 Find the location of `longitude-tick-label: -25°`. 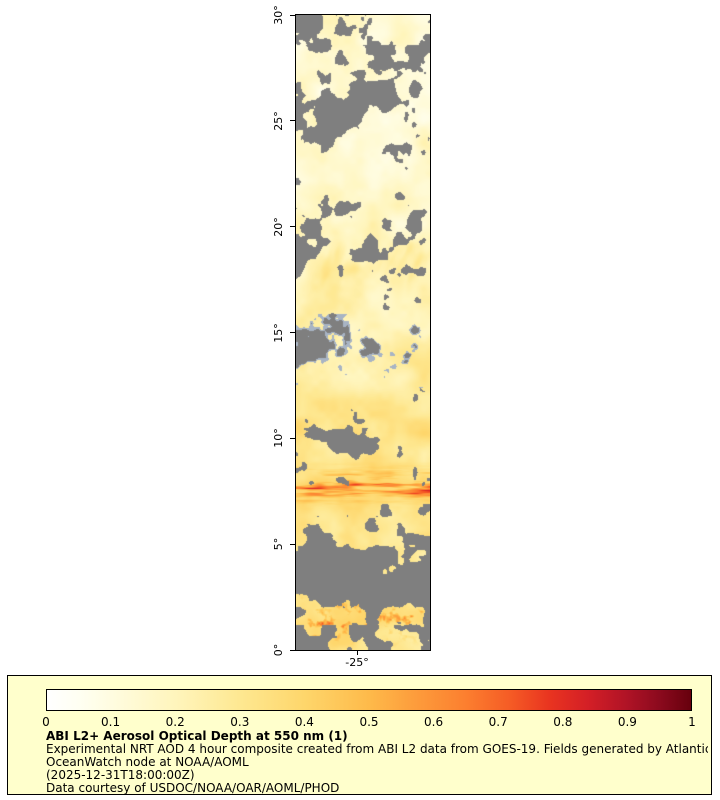

longitude-tick-label: -25° is located at coordinates (357, 662).